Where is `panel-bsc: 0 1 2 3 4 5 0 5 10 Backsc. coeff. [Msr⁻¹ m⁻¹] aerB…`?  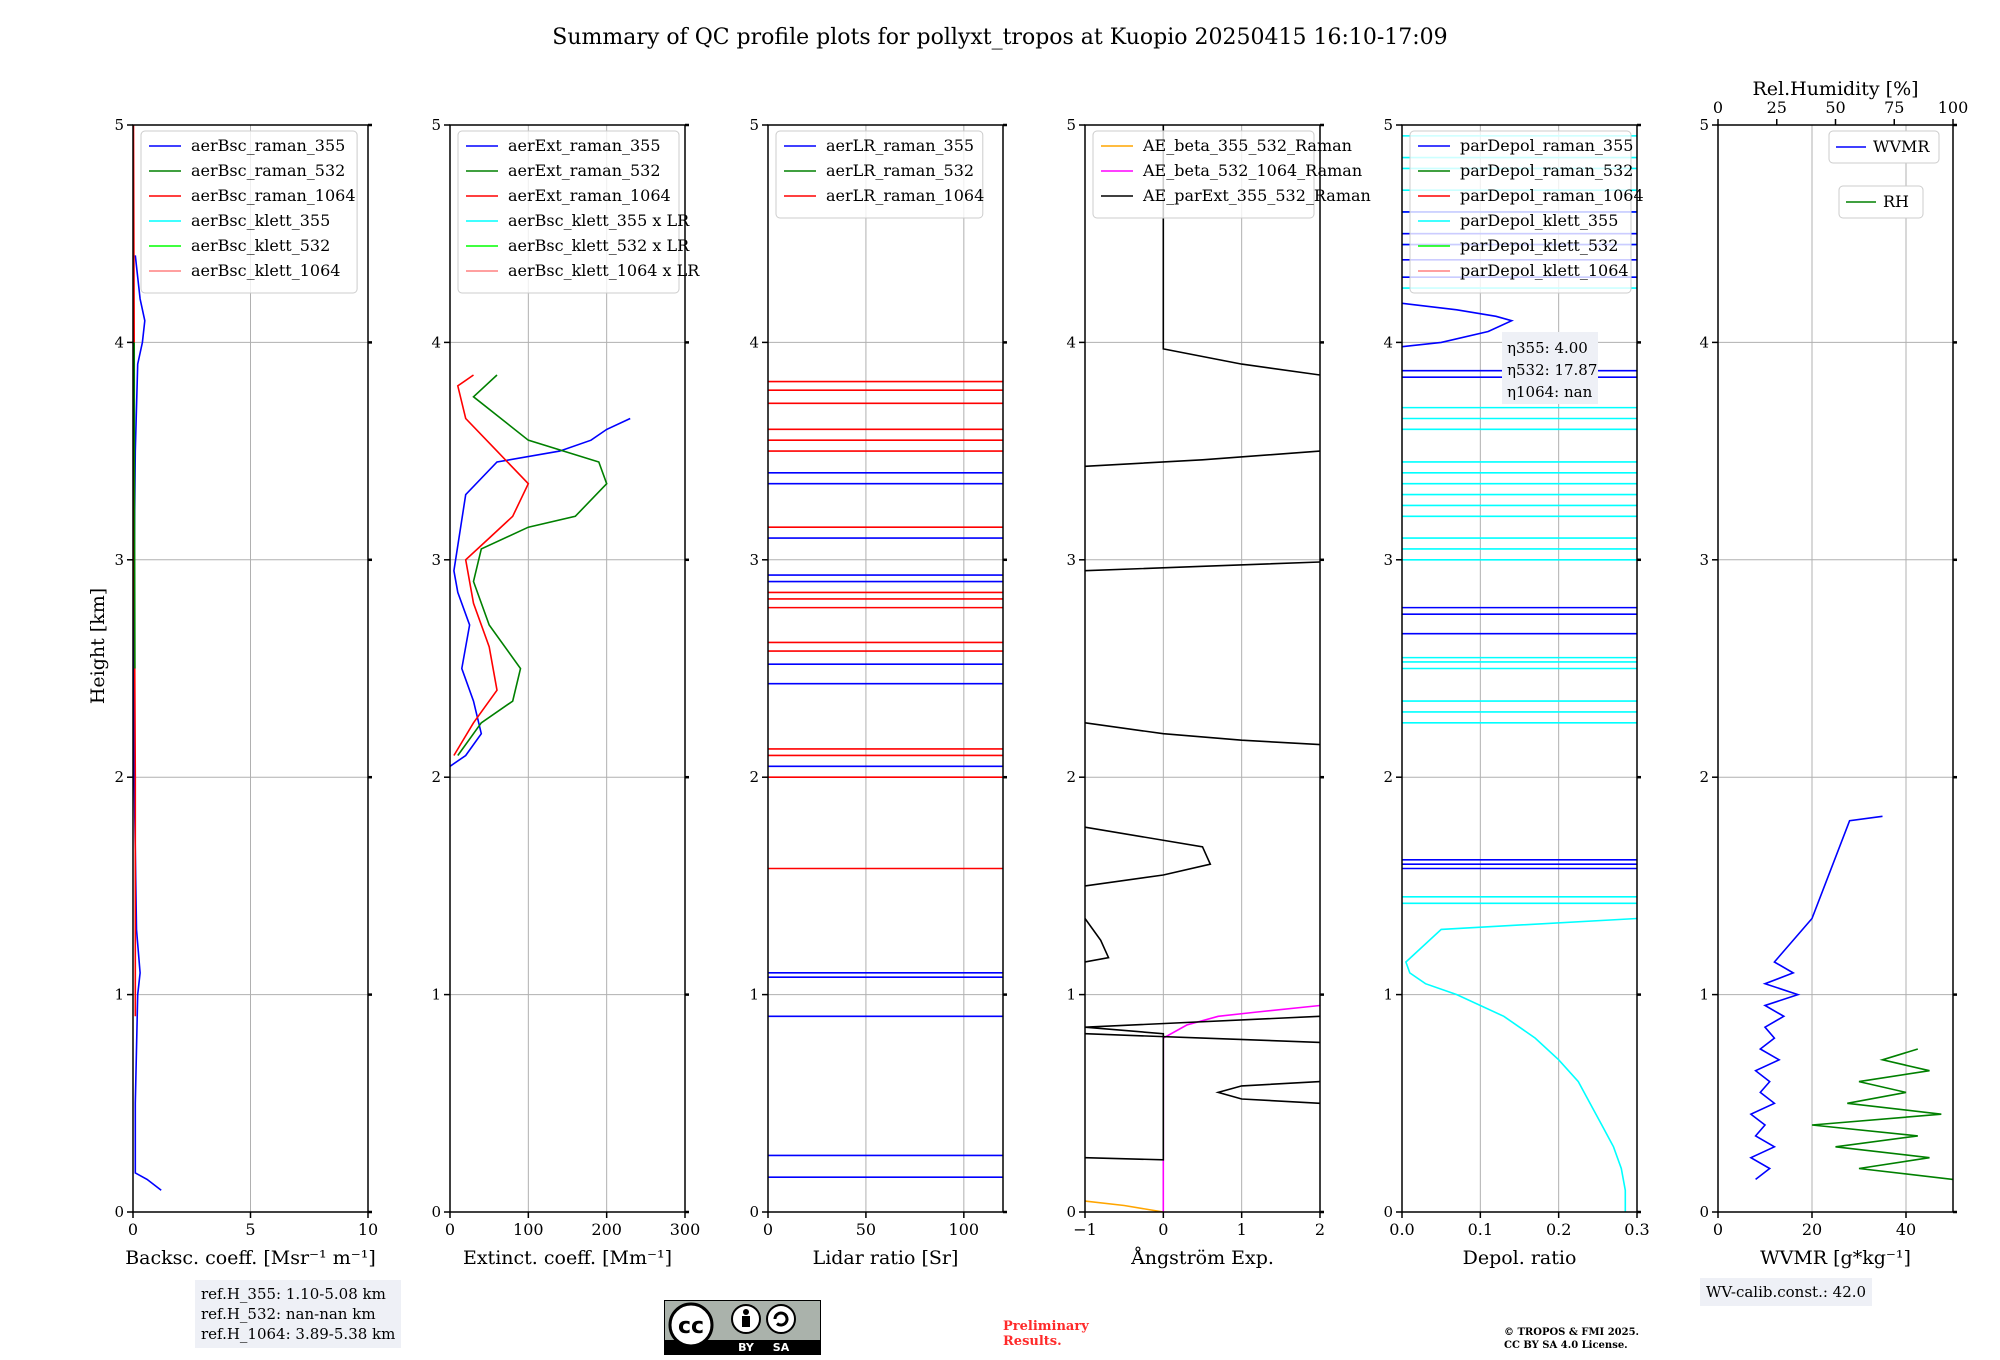
panel-bsc: 0 1 2 3 4 5 0 5 10 Backsc. coeff. [Msr⁻¹ m⁻¹] aerB… is located at coordinates (246, 692).